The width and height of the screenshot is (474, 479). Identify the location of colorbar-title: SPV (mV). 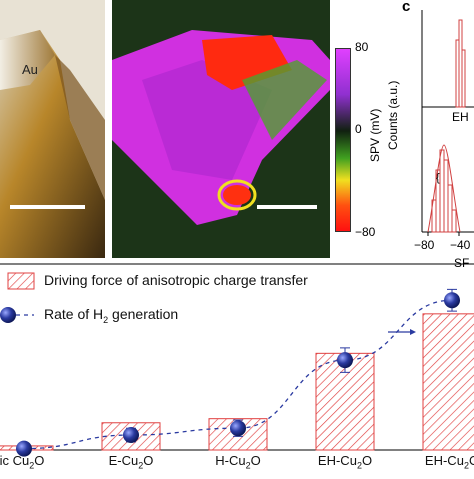
(375, 135).